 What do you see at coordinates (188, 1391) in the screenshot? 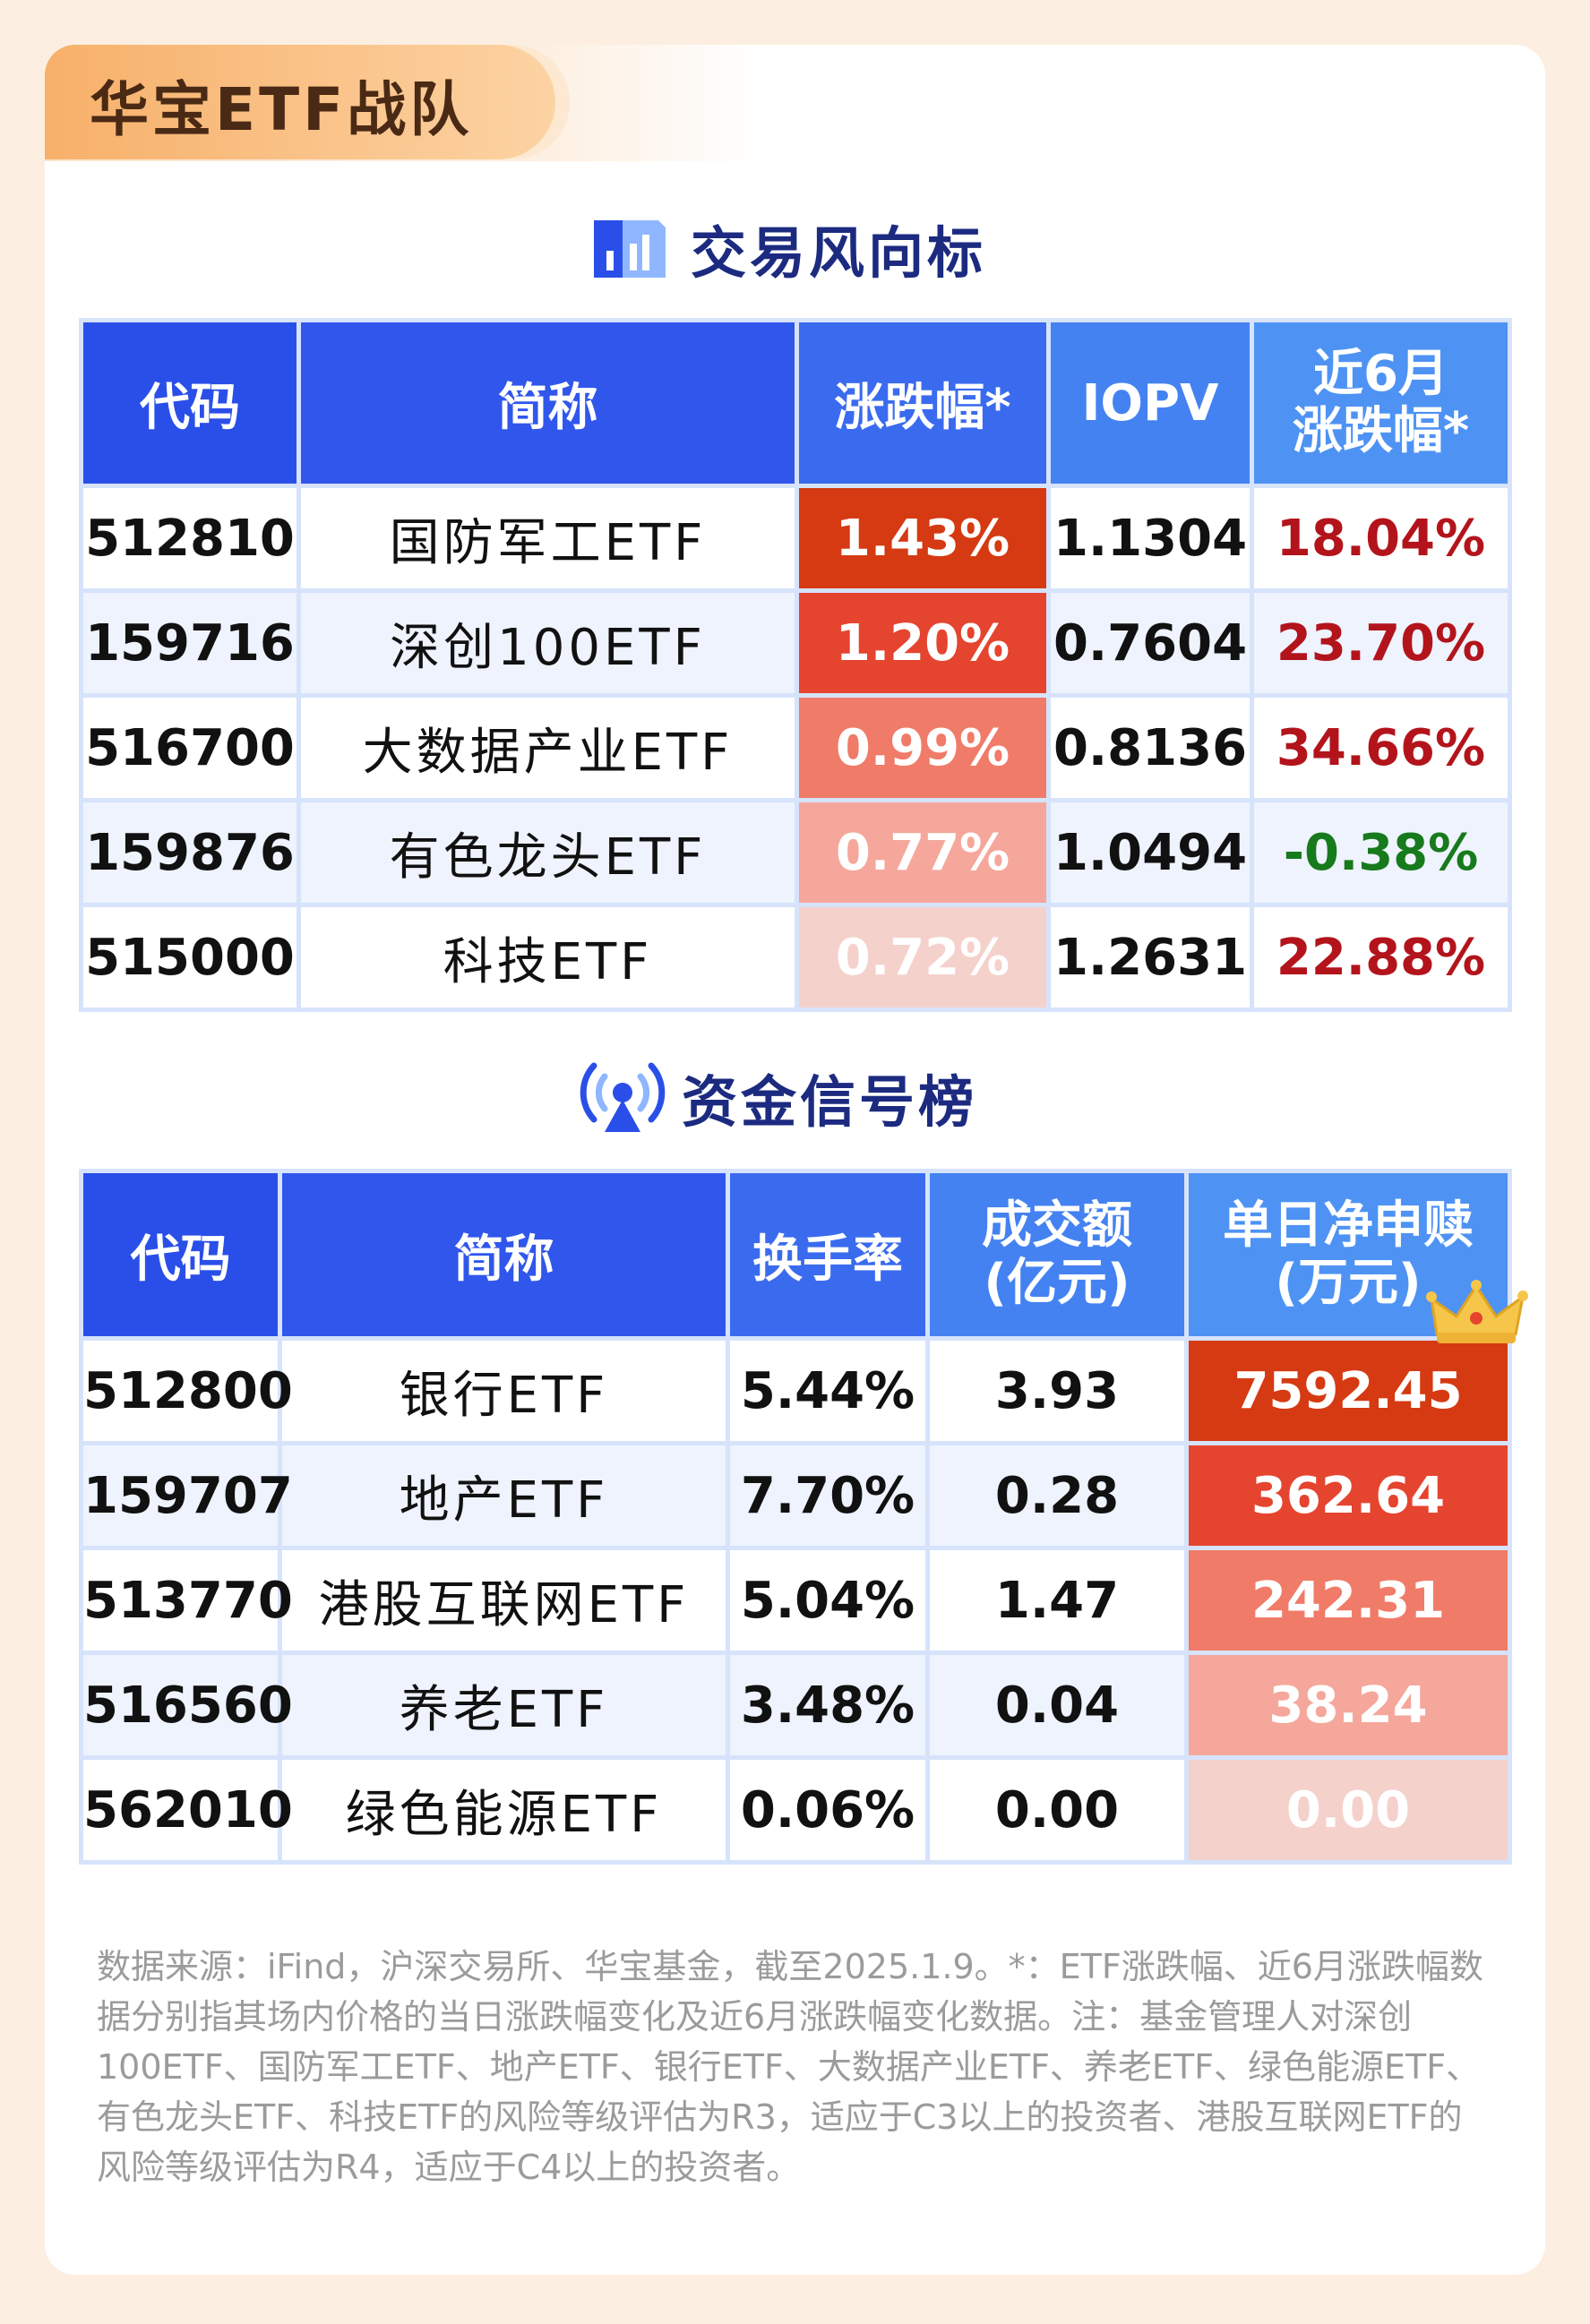
I see `code-cell: 512800` at bounding box center [188, 1391].